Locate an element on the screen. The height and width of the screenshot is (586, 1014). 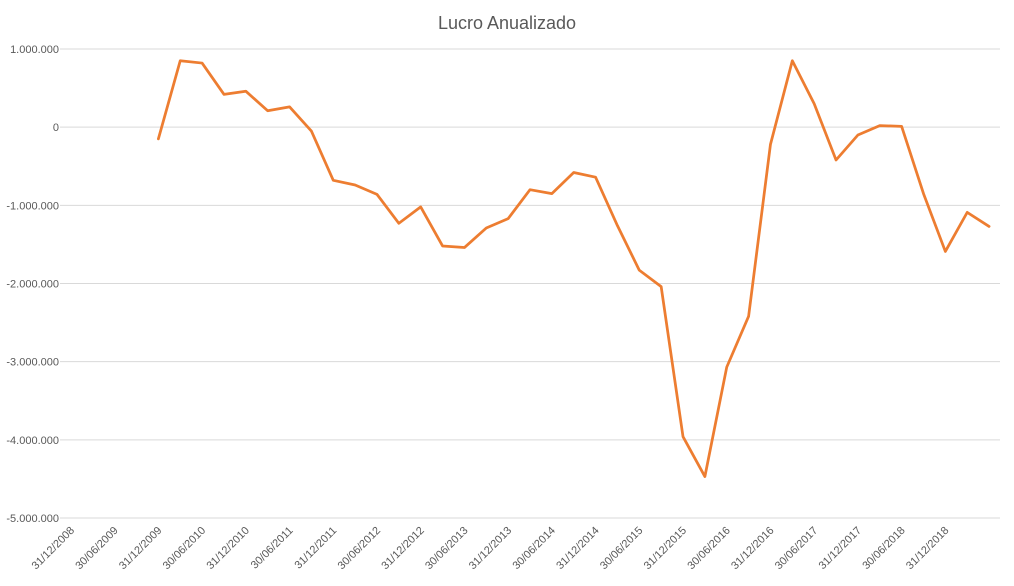
y-tick-label: -5.000.000 is located at coordinates (32, 519).